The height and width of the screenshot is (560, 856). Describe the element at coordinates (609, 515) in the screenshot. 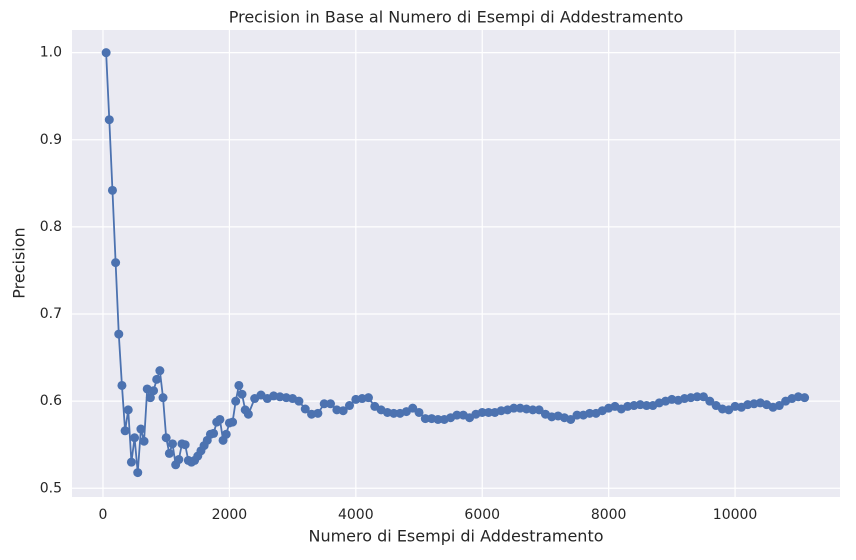

I see `x-tick-label: 8000` at that location.